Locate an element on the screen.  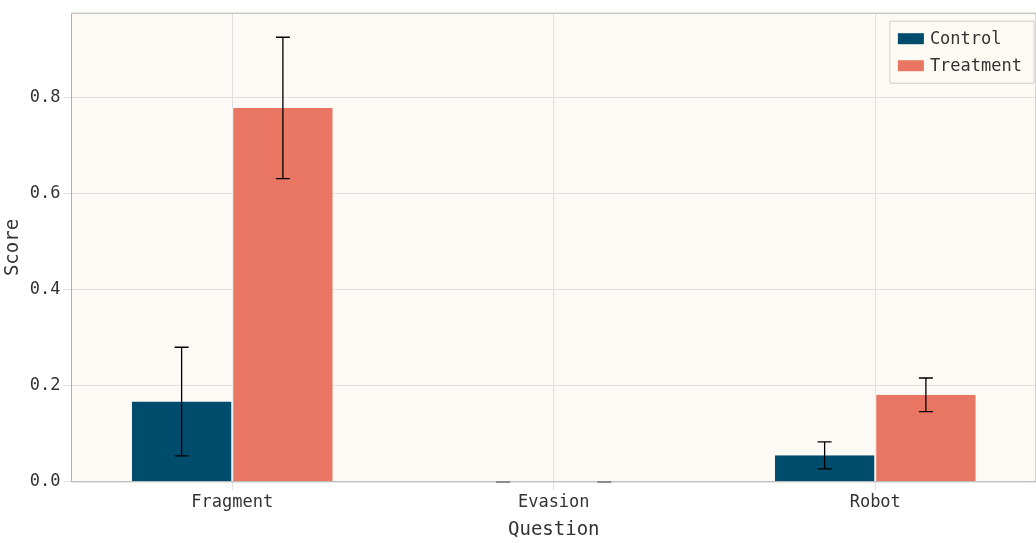
y-tick-label: 0.2 is located at coordinates (45, 384).